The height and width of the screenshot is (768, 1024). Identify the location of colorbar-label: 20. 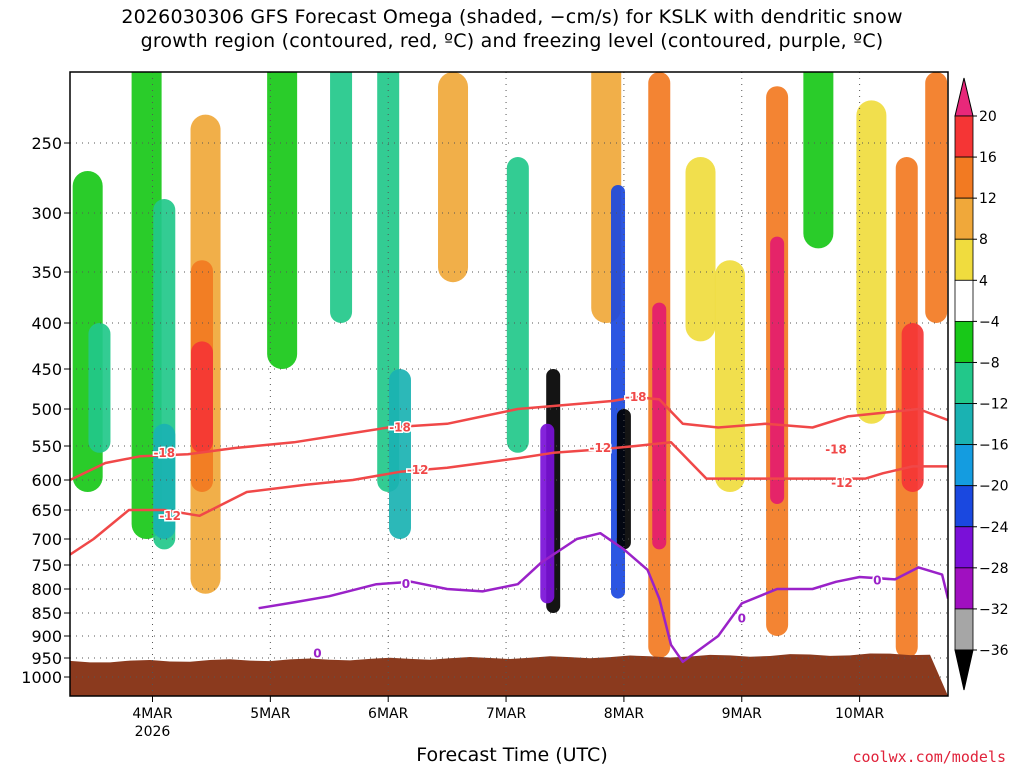
(988, 117).